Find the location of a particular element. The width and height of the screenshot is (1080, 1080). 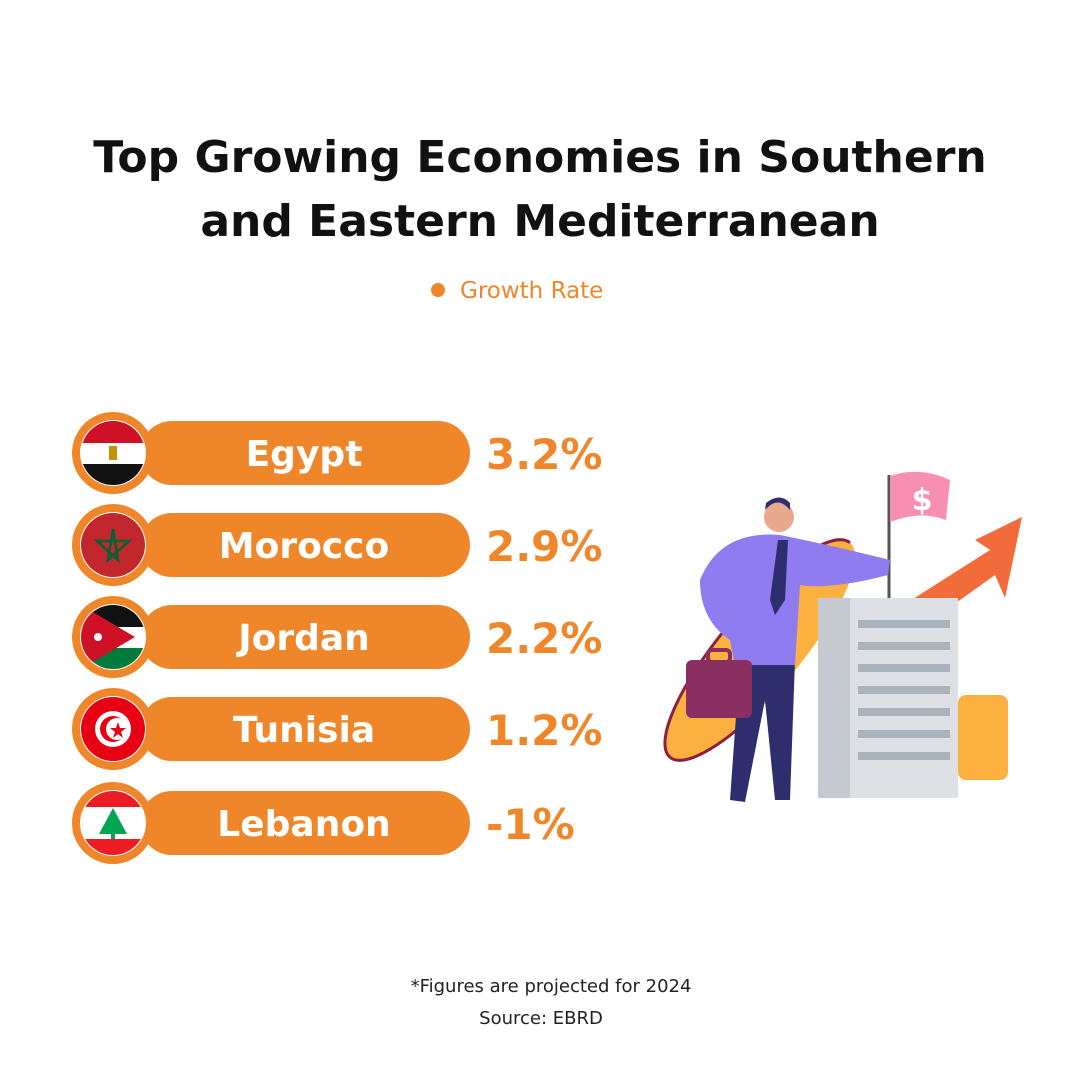

country-name: Egypt is located at coordinates (304, 454).